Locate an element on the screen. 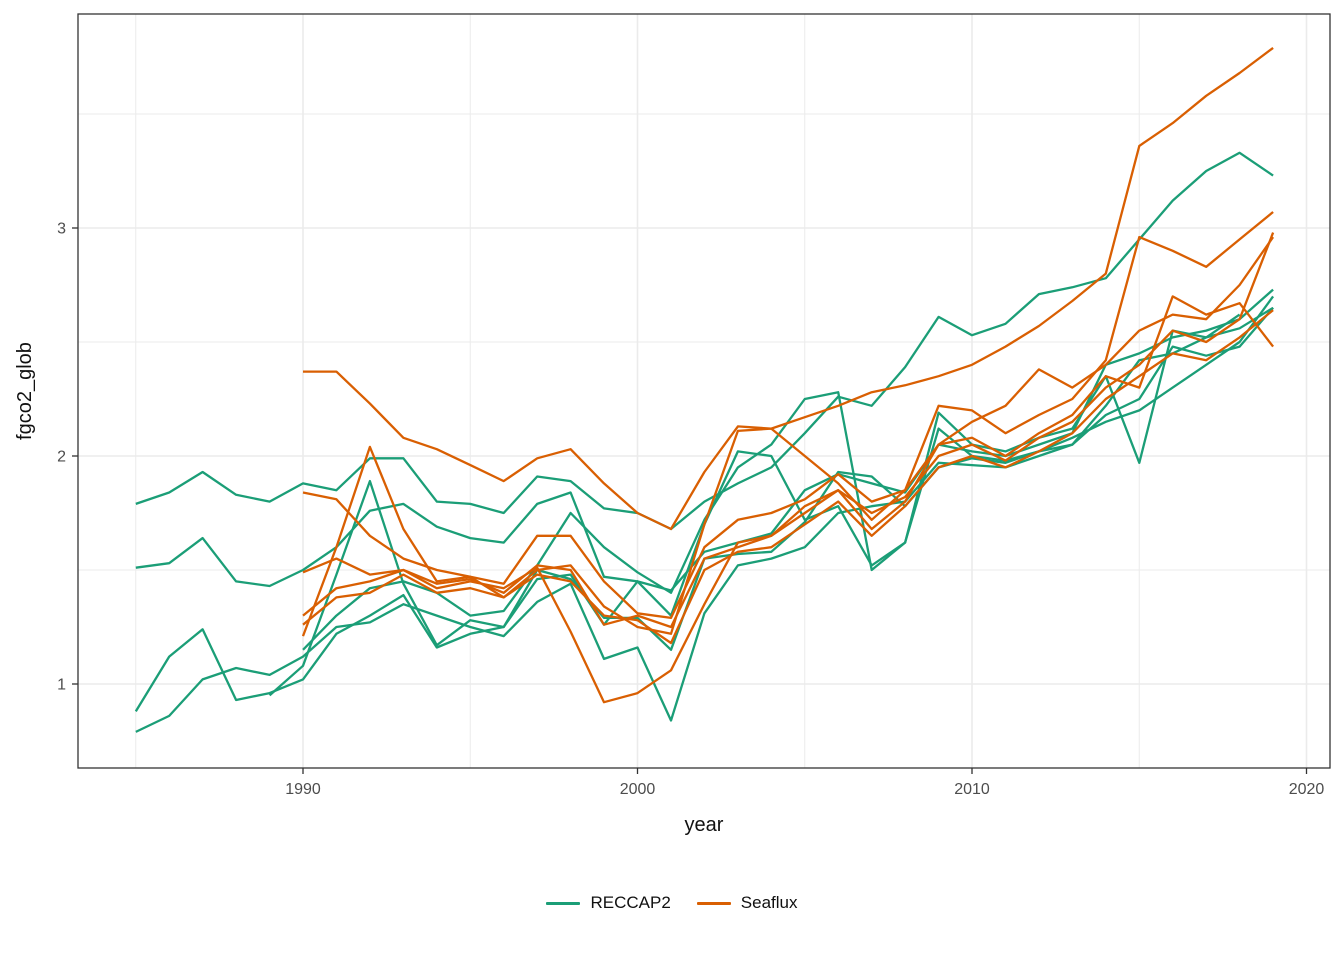 Image resolution: width=1344 pixels, height=960 pixels. legend-item-reccap2: RECCAP2 is located at coordinates (608, 903).